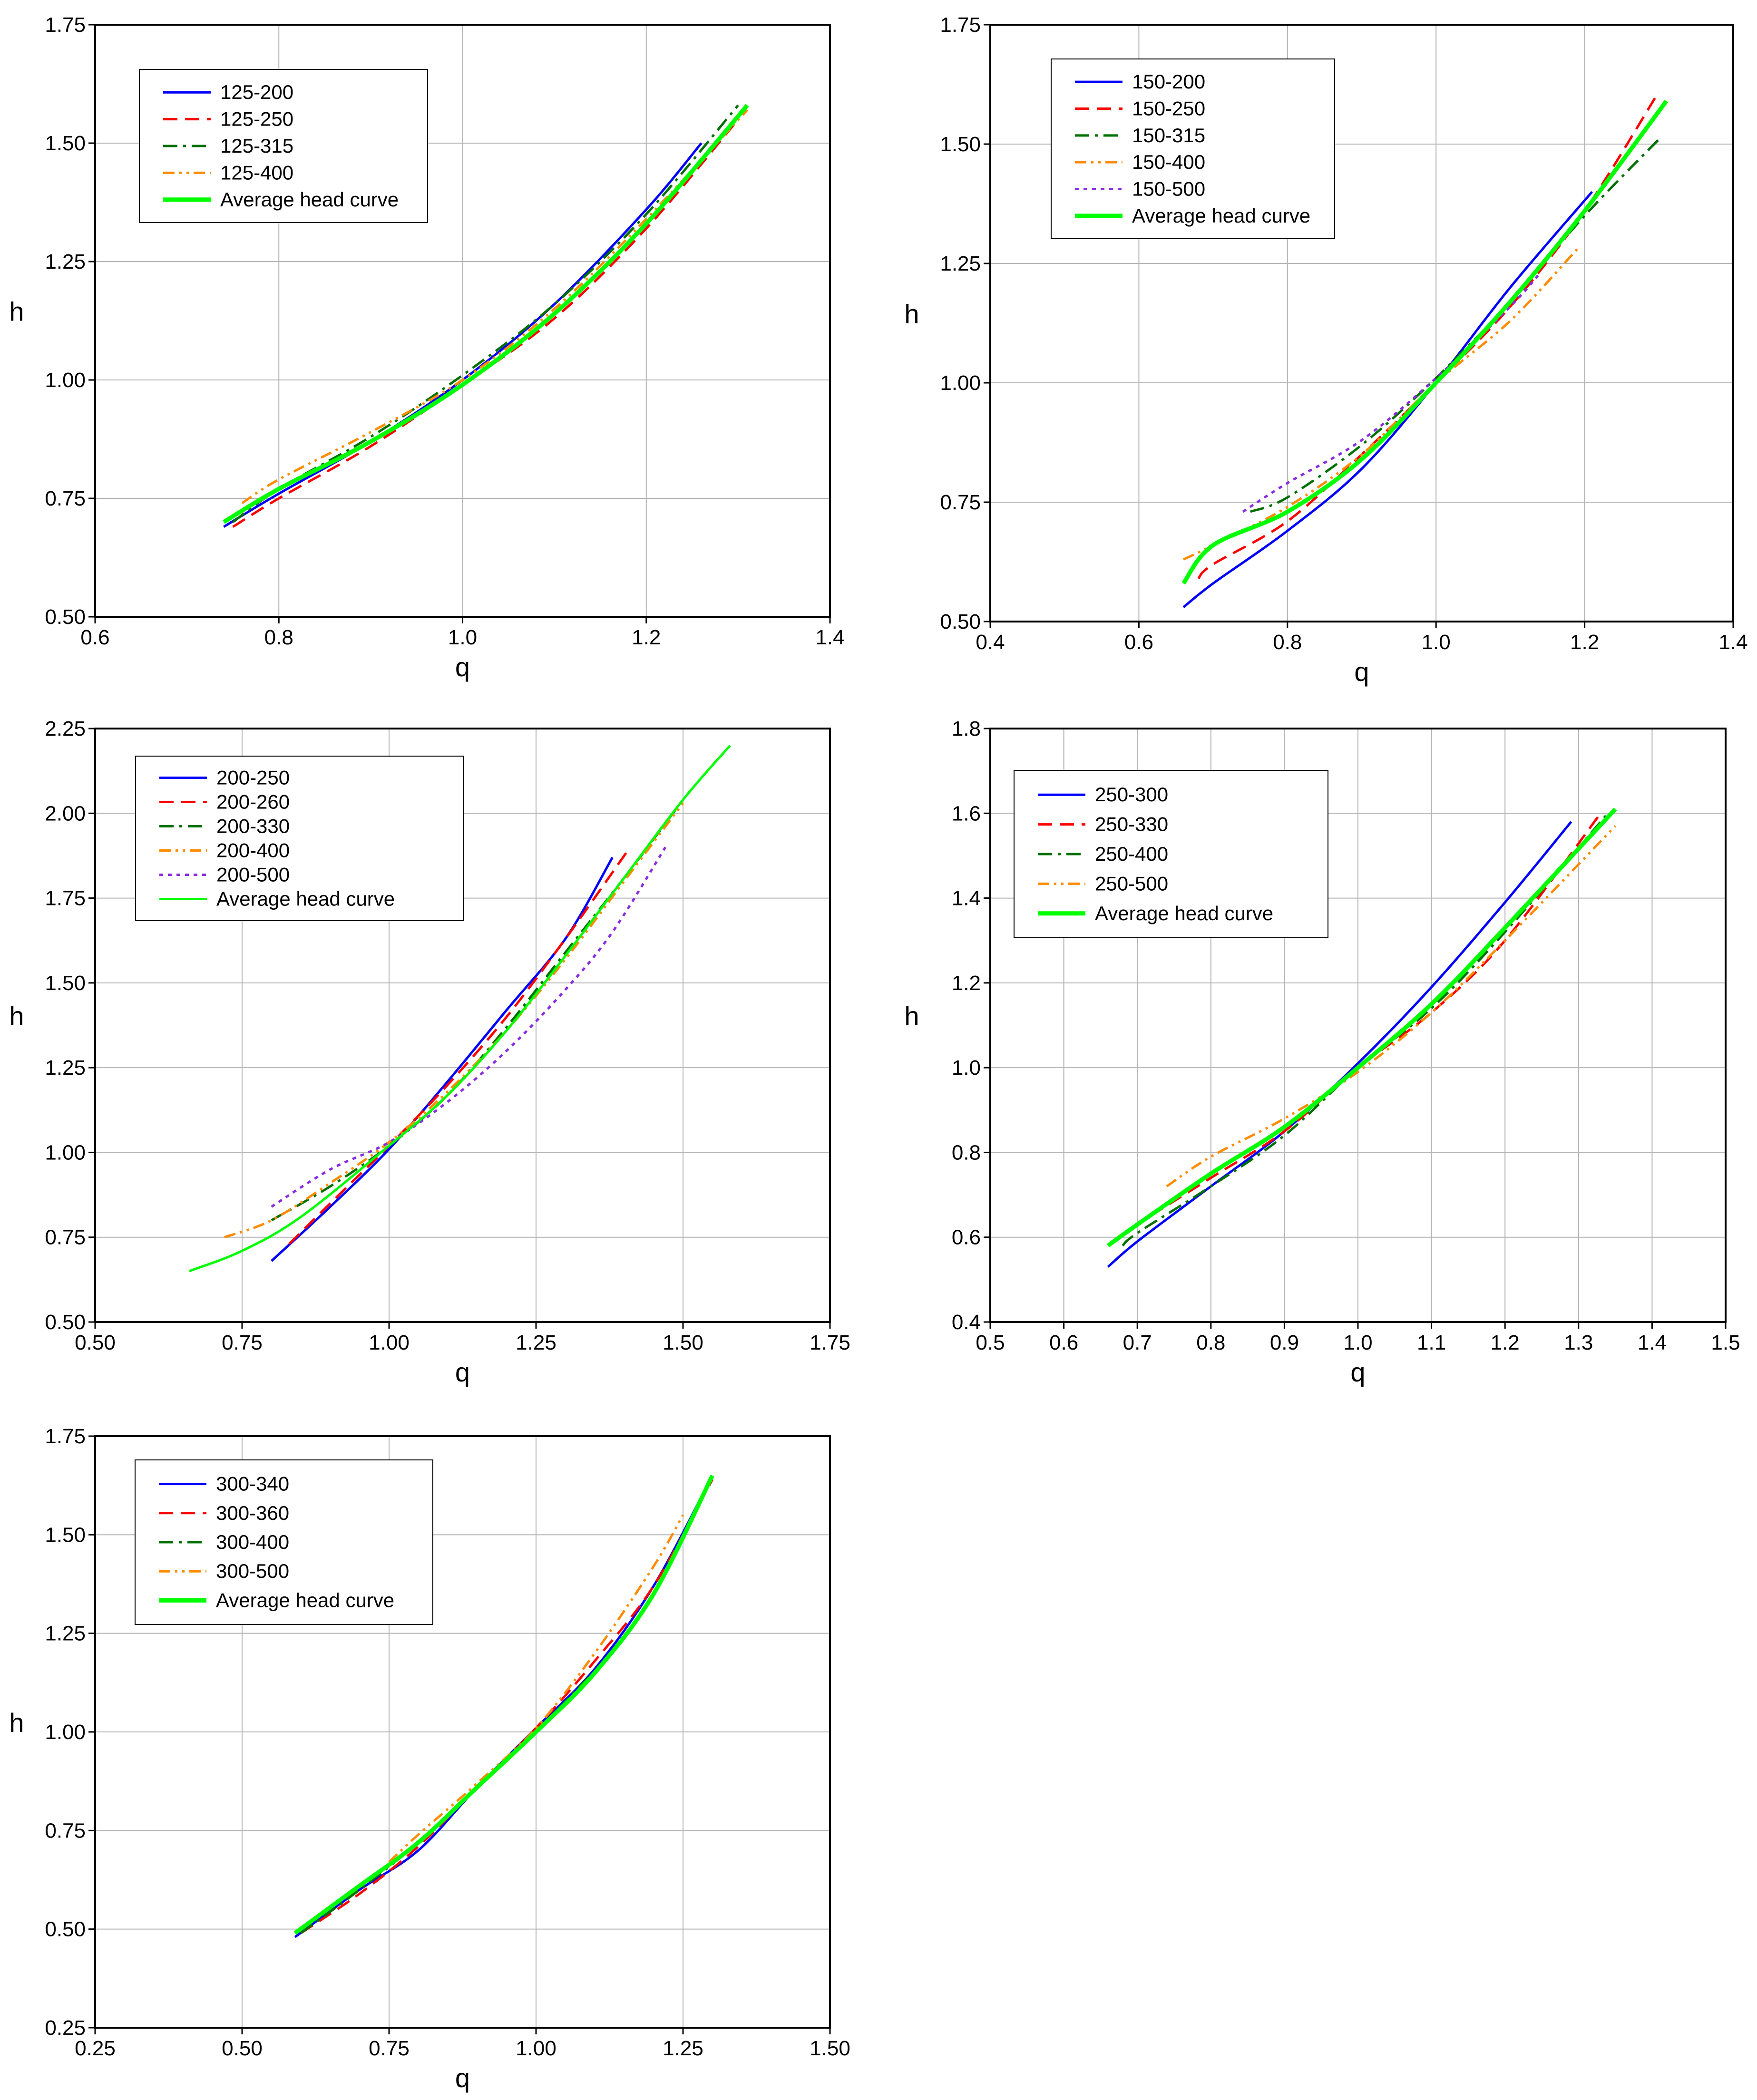  Describe the element at coordinates (95, 2048) in the screenshot. I see `x-tick-label: 0.25` at that location.